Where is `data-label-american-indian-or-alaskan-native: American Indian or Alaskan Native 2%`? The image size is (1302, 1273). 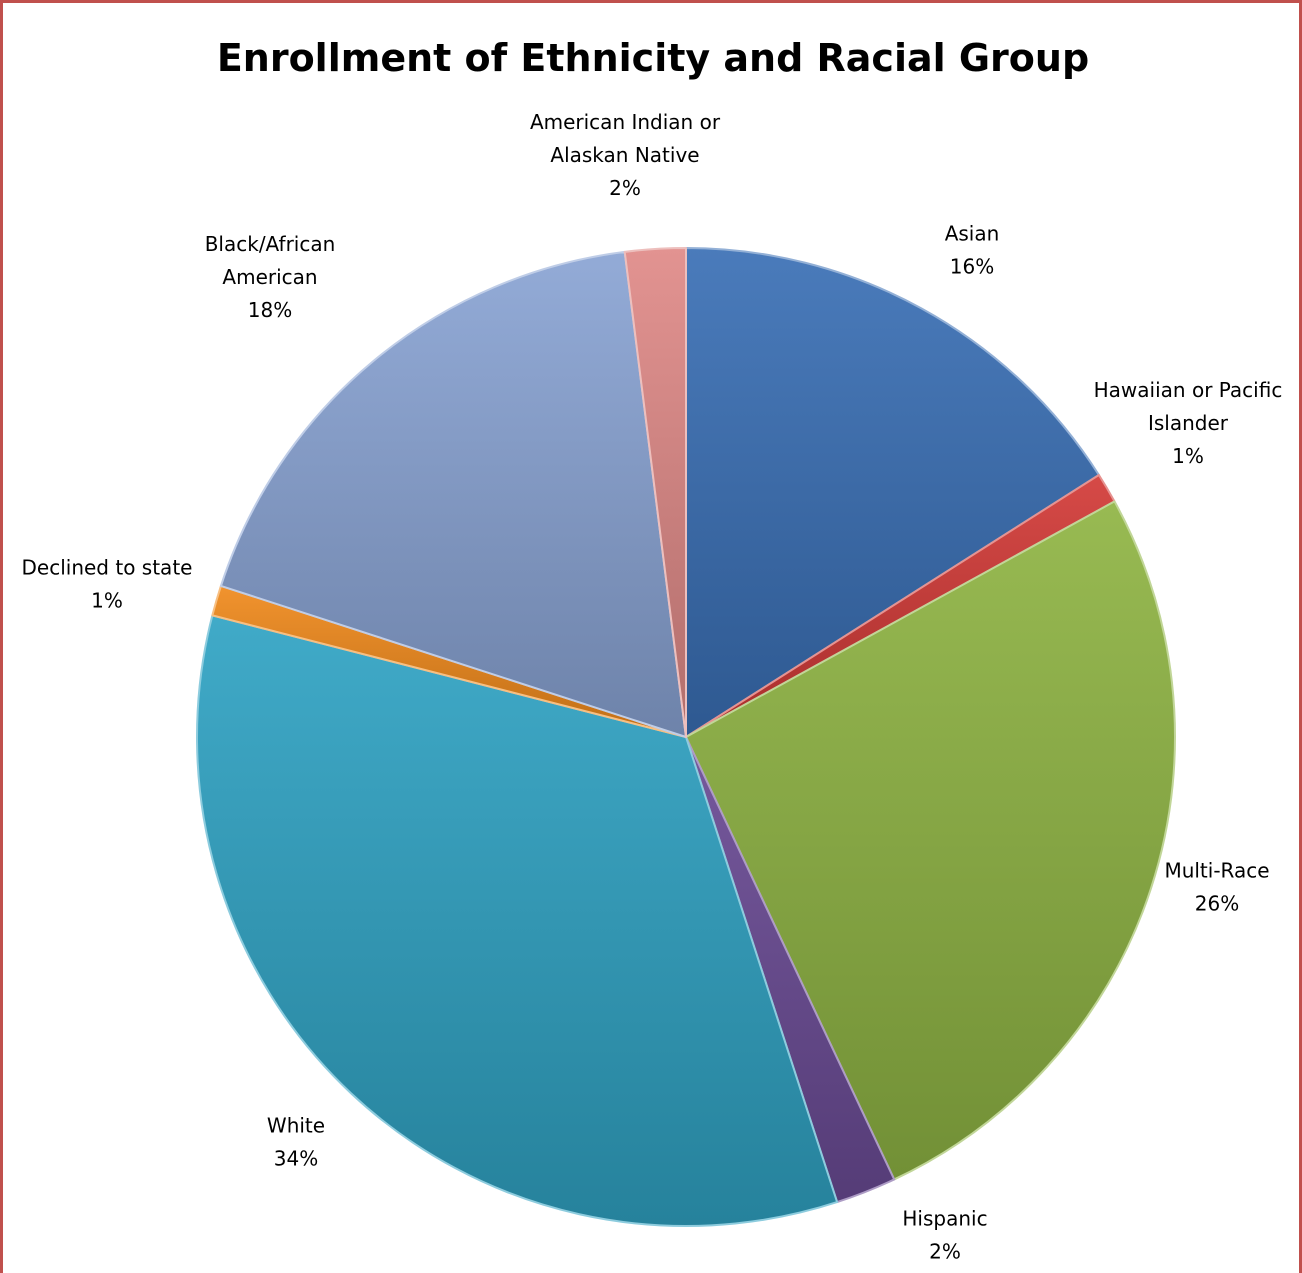 data-label-american-indian-or-alaskan-native: American Indian or Alaskan Native 2% is located at coordinates (625, 155).